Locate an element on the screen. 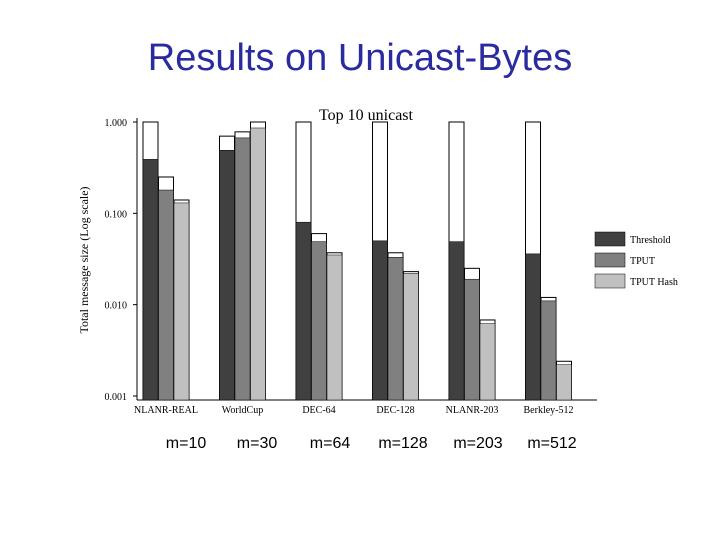  annotation: m=203 is located at coordinates (477, 443).